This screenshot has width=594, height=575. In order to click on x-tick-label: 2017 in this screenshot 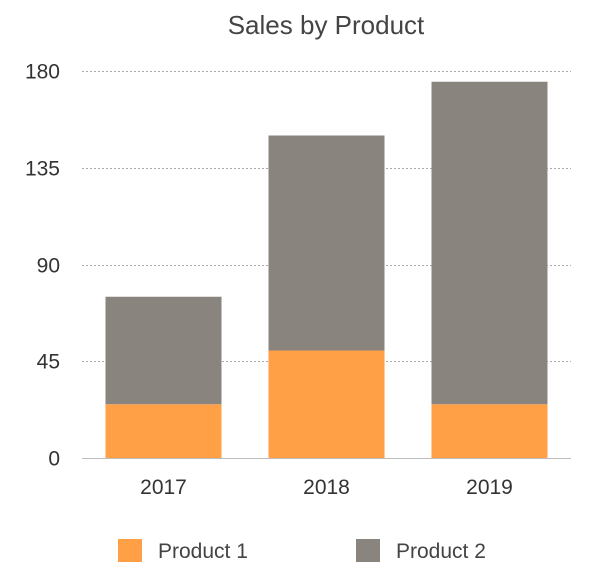, I will do `click(163, 487)`.